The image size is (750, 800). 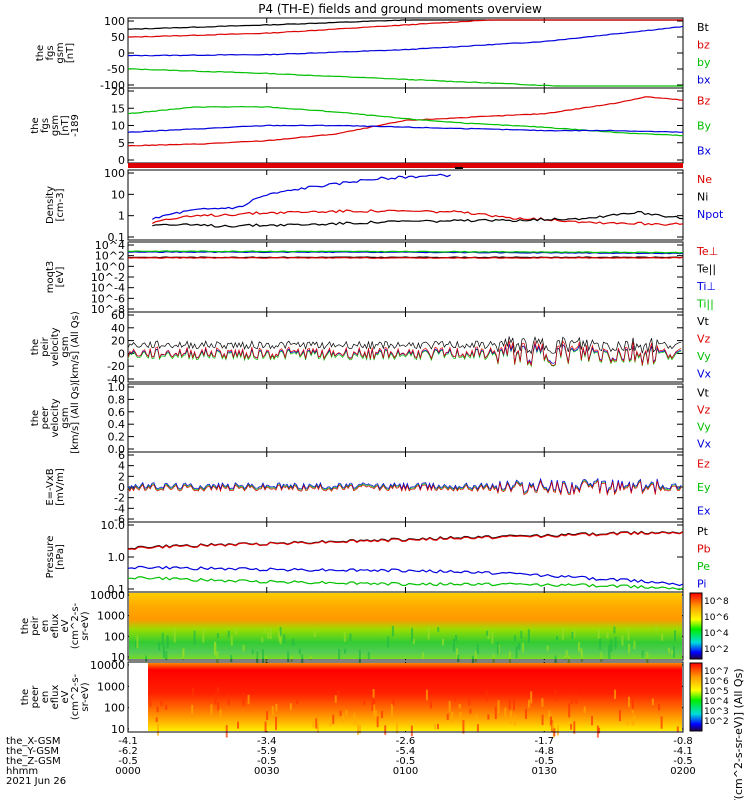 I want to click on heatmap-fill, so click(x=405, y=626).